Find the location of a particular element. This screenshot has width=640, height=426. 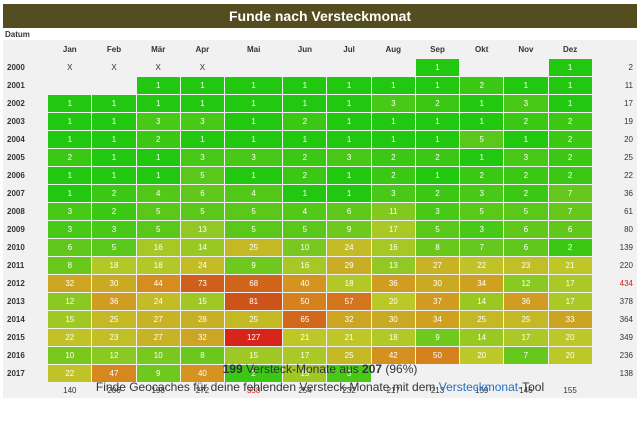

count-cell: 17 is located at coordinates (570, 283).